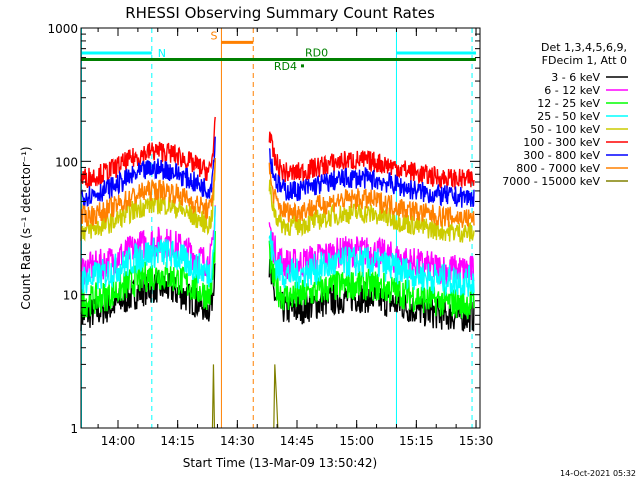 The width and height of the screenshot is (640, 480). What do you see at coordinates (285, 66) in the screenshot?
I see `flag-label: RD4` at bounding box center [285, 66].